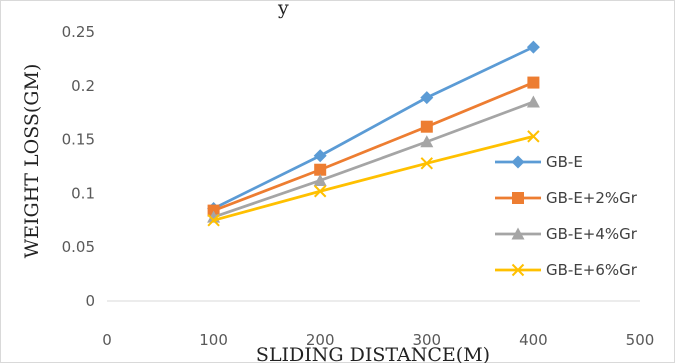  Describe the element at coordinates (90, 301) in the screenshot. I see `y-tick-label: 0` at that location.